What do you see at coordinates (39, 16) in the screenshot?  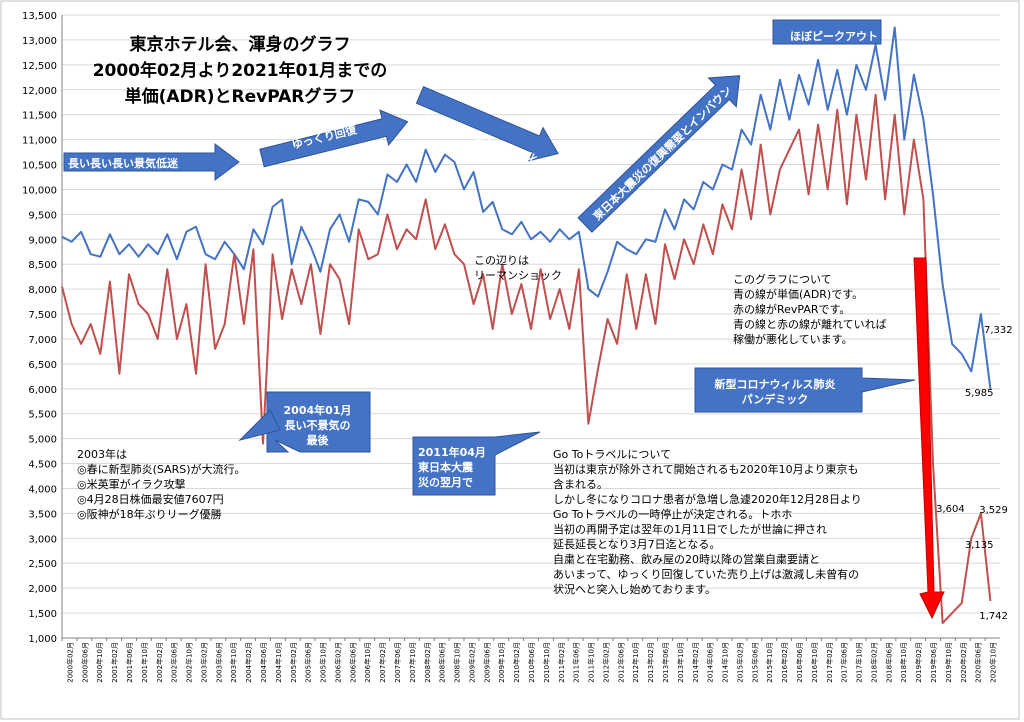 I see `y-tick-label: 13,500` at bounding box center [39, 16].